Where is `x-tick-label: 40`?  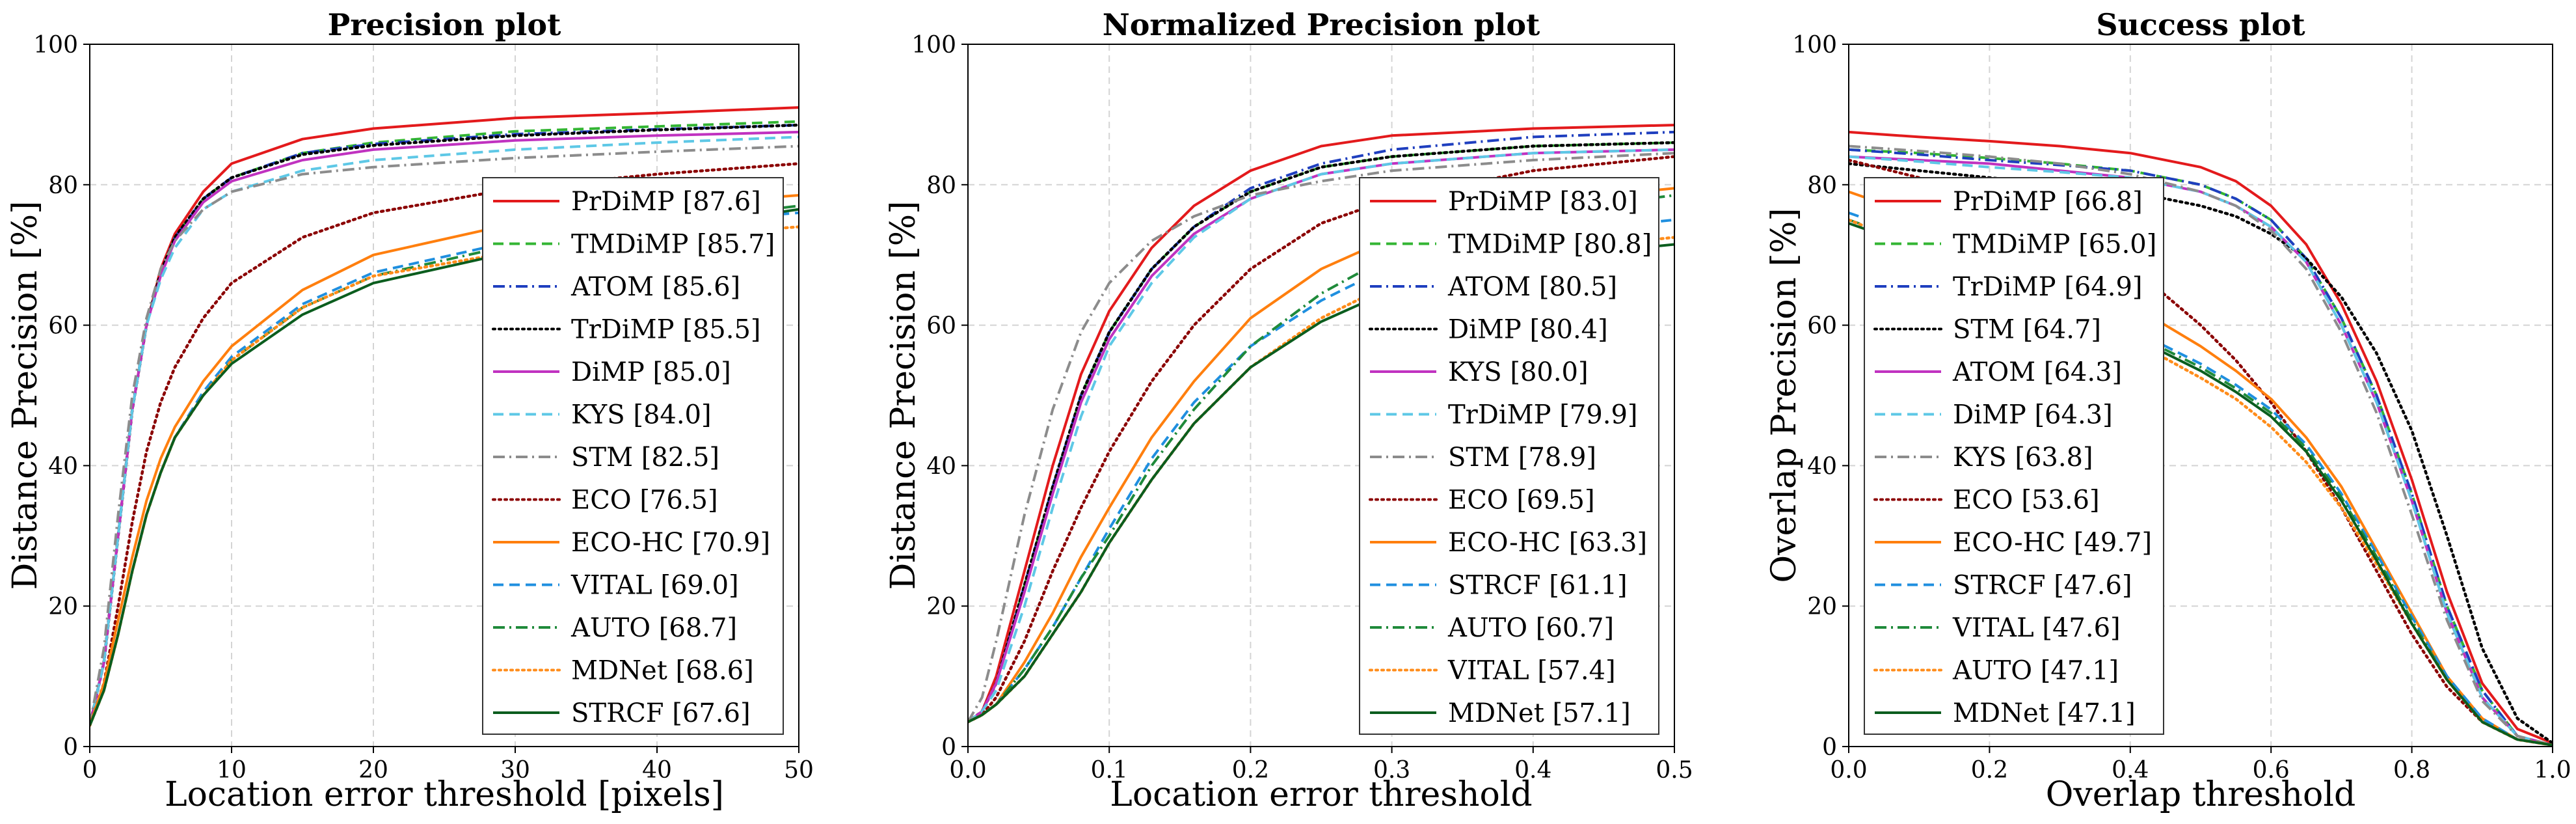 x-tick-label: 40 is located at coordinates (657, 770).